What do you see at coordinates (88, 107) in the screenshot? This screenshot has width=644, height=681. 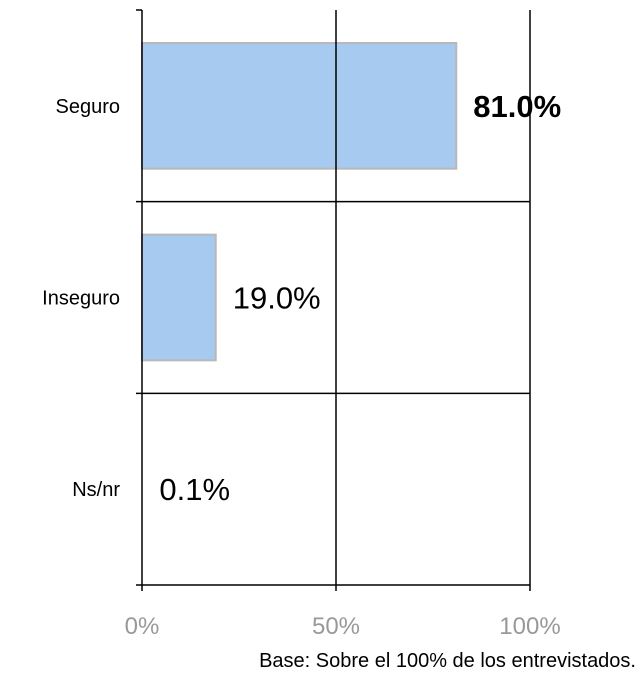 I see `category-label: Seguro` at bounding box center [88, 107].